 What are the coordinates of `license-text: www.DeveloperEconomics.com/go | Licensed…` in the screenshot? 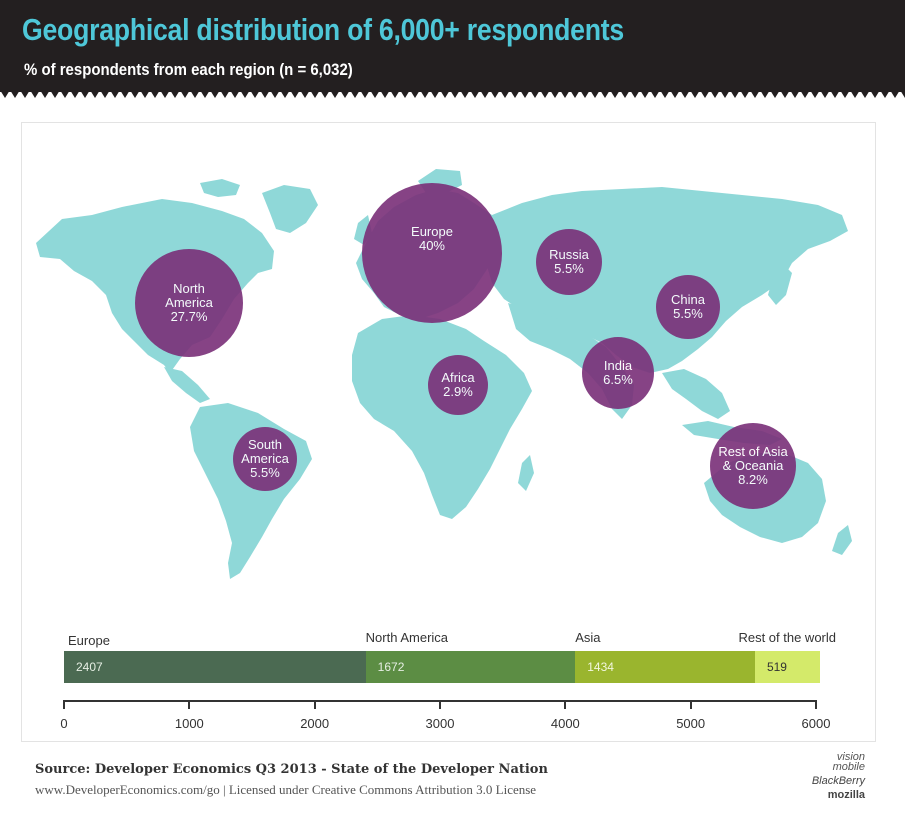 It's located at (286, 789).